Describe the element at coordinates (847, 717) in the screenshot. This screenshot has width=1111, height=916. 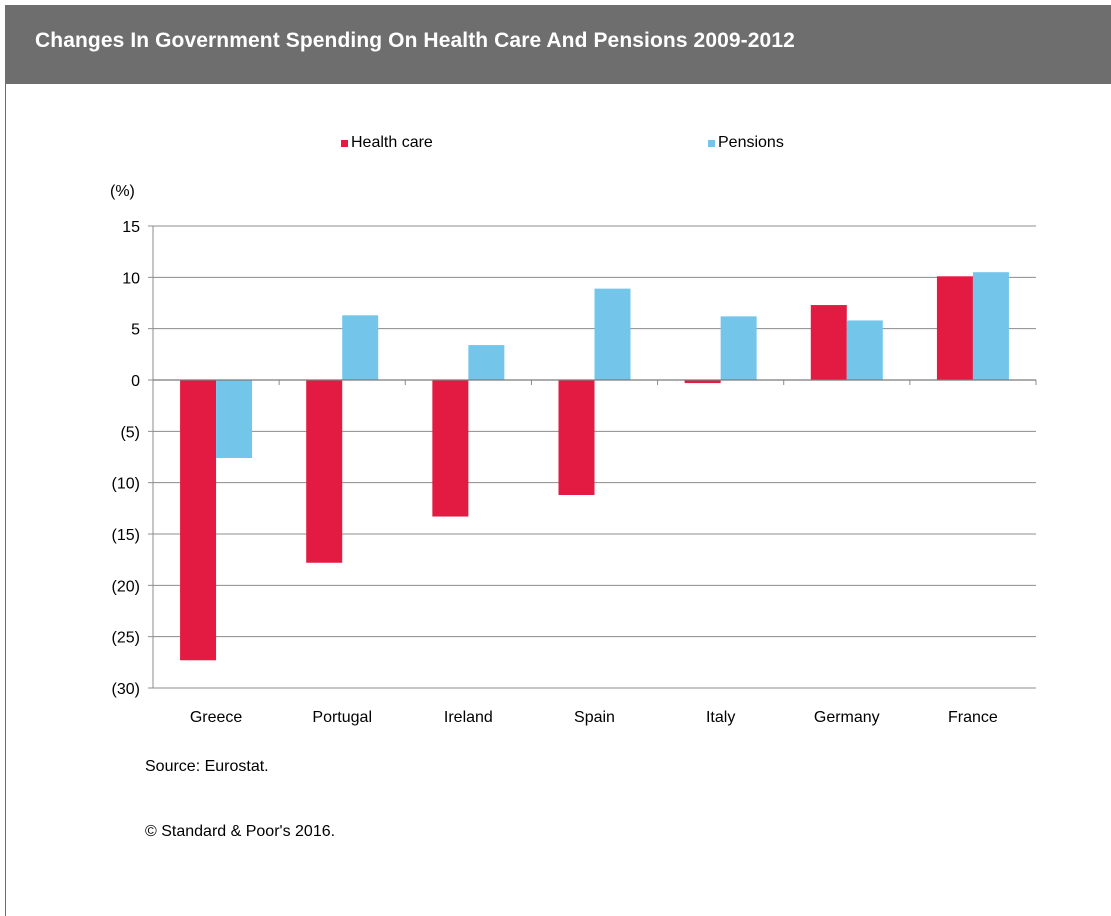
I see `x-tick-label: Germany` at that location.